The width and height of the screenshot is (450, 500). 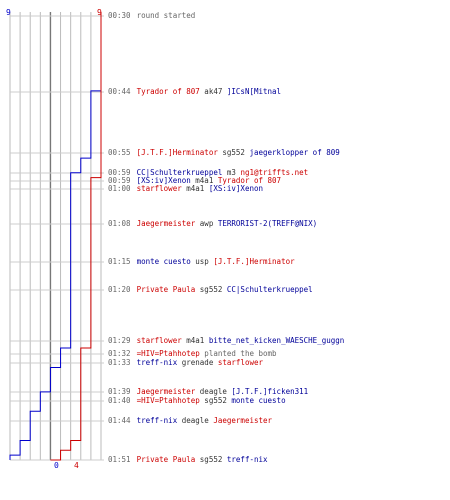 What do you see at coordinates (276, 340) in the screenshot?
I see `event-text: bitte_net_kicken_WAESCHE_guggn` at bounding box center [276, 340].